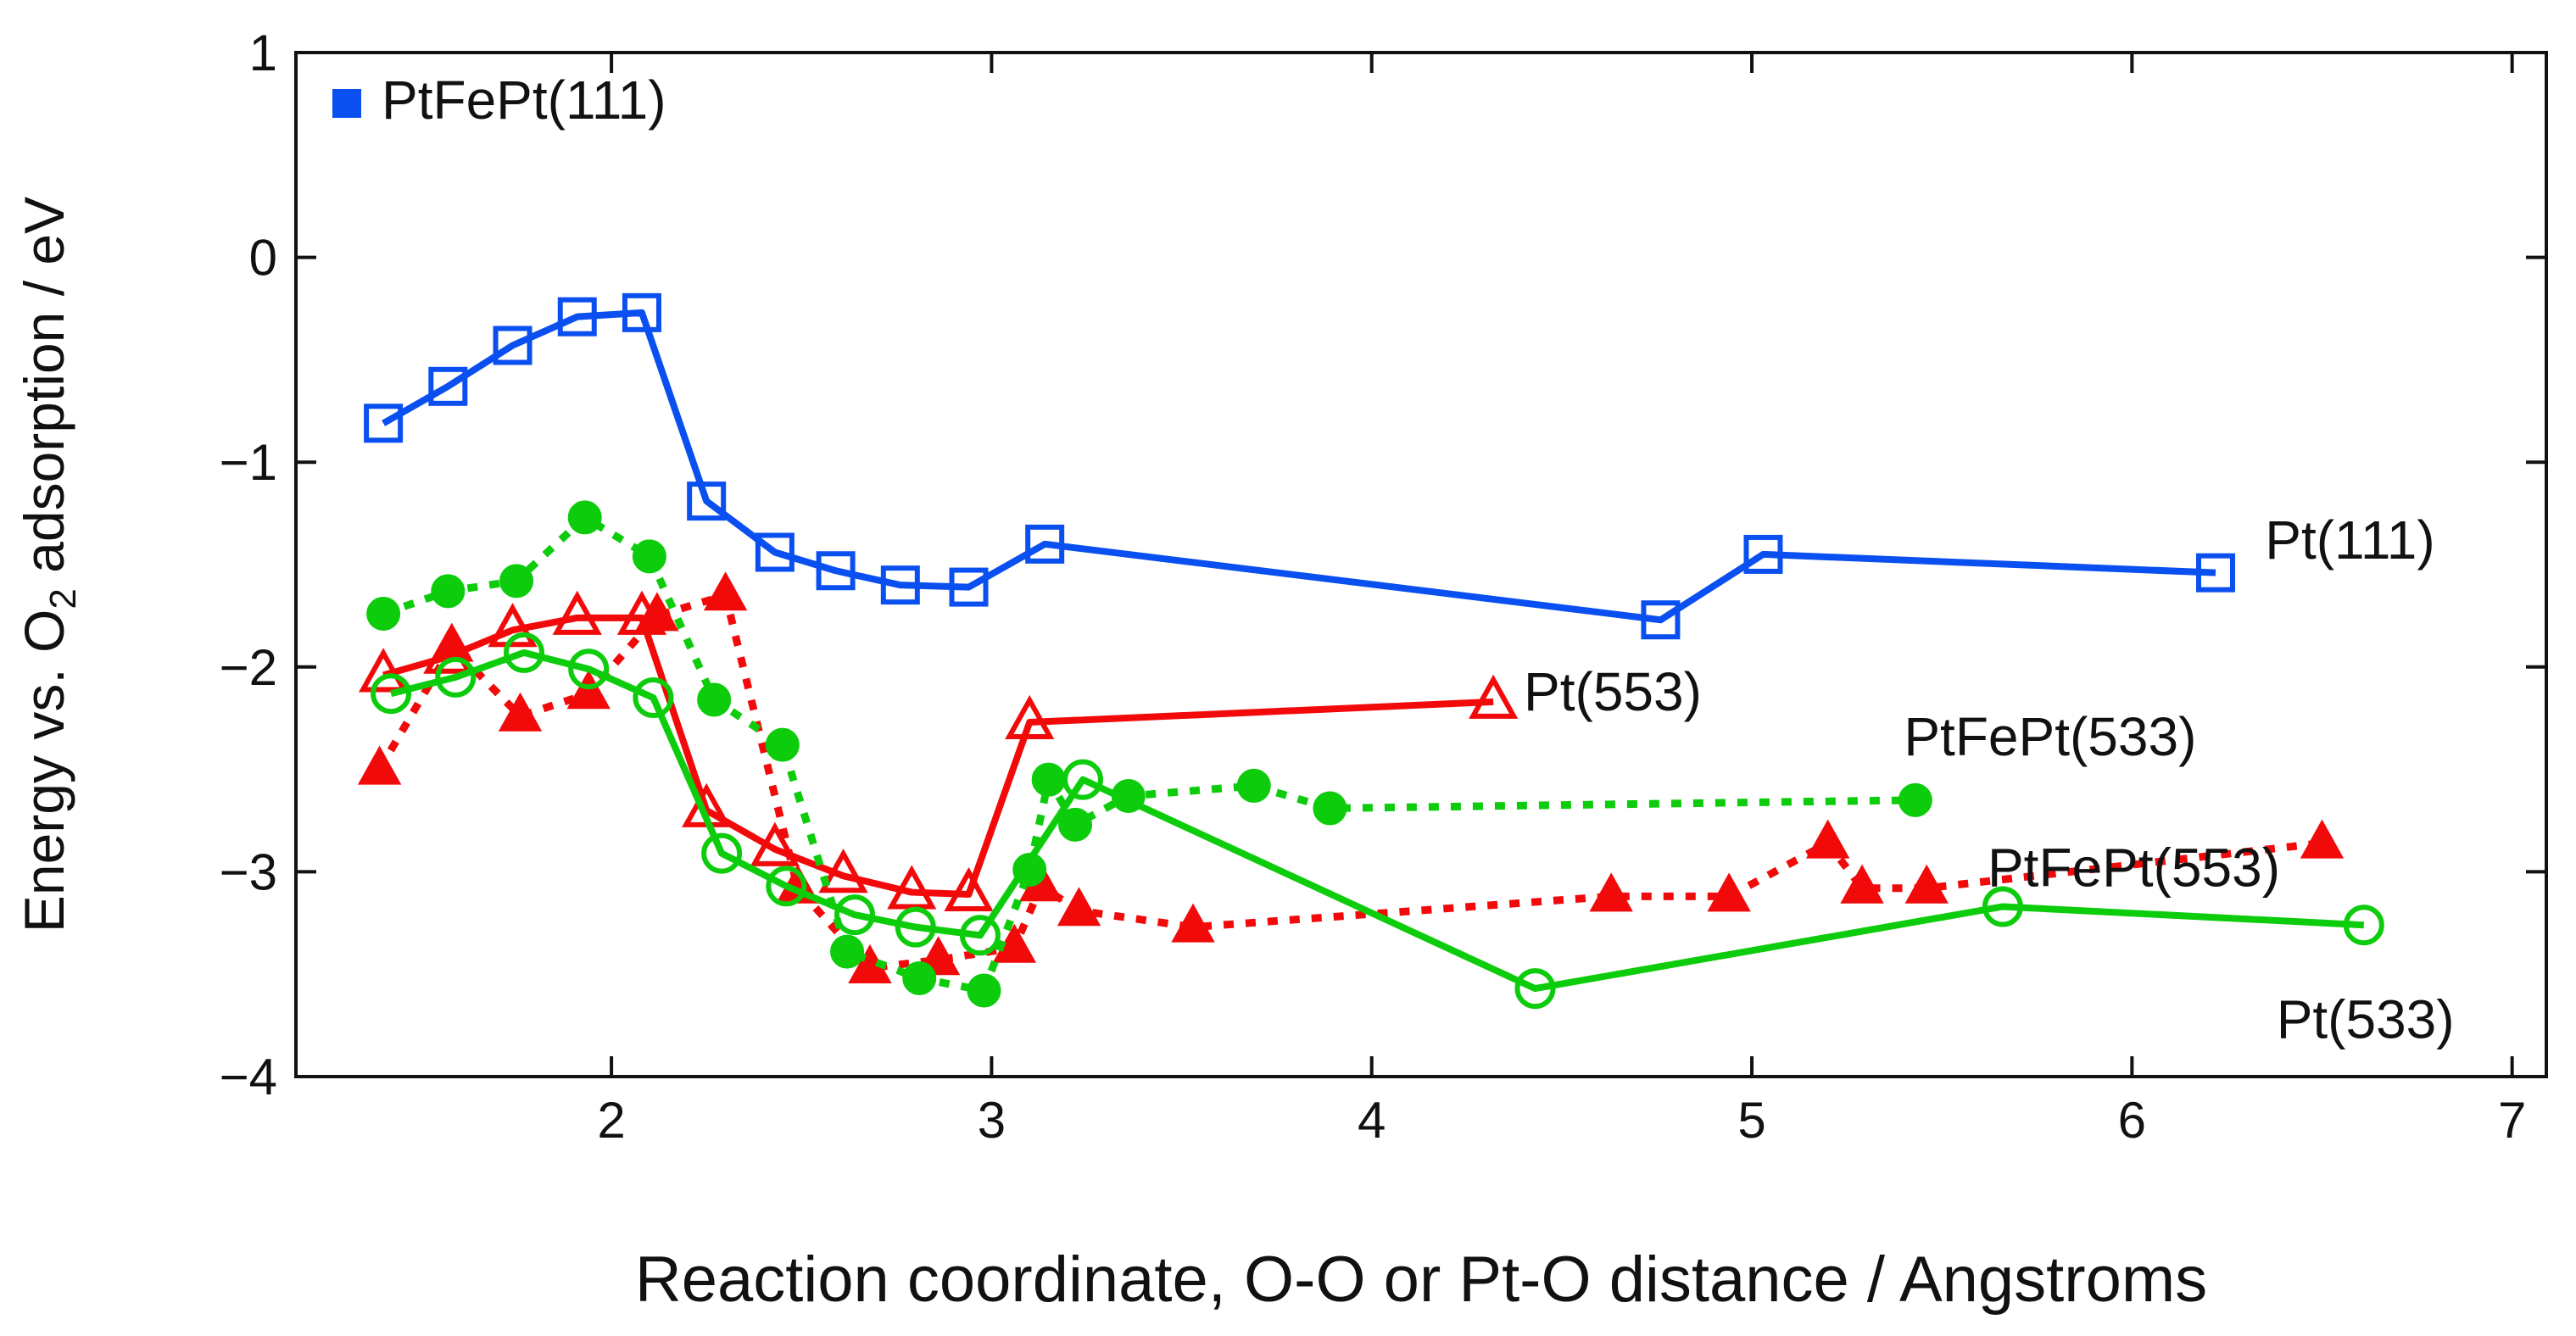  Describe the element at coordinates (2349, 540) in the screenshot. I see `series-label-pt-111: Pt(111)` at that location.